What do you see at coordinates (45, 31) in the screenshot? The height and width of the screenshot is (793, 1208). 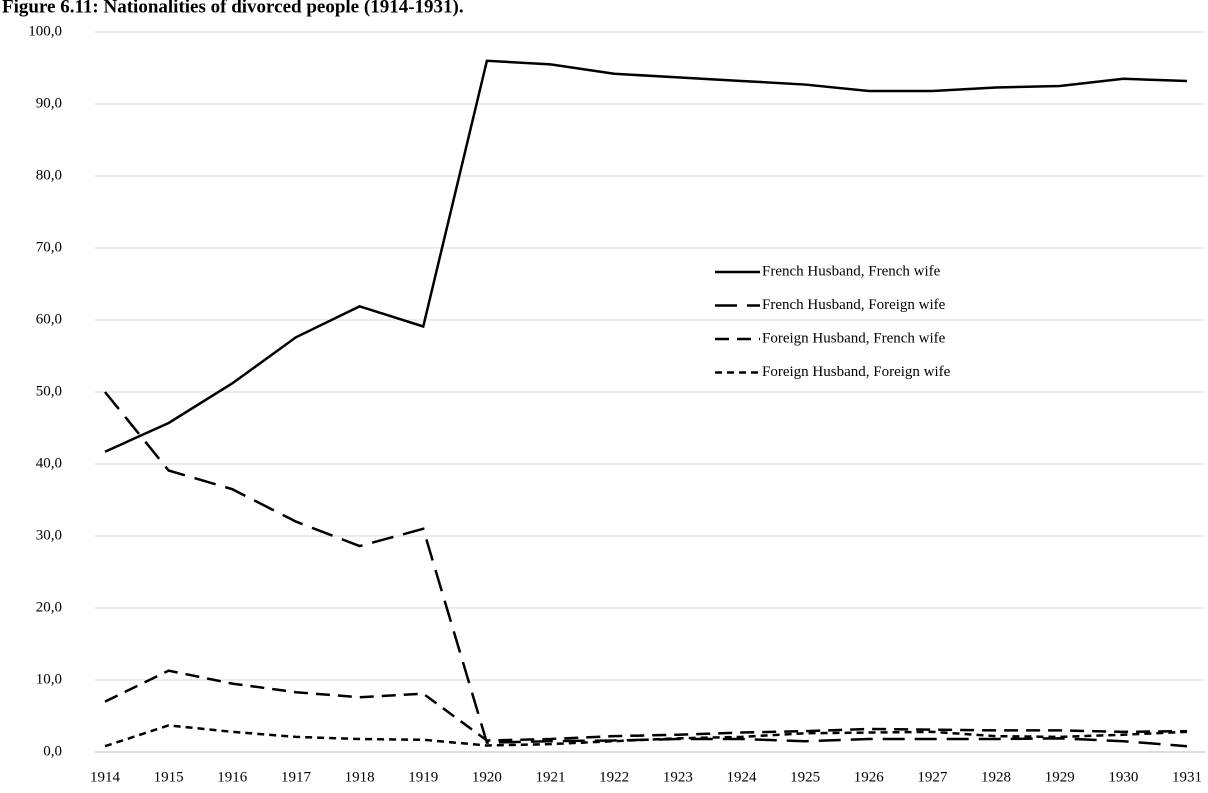 I see `y-tick-label: 100,0` at bounding box center [45, 31].